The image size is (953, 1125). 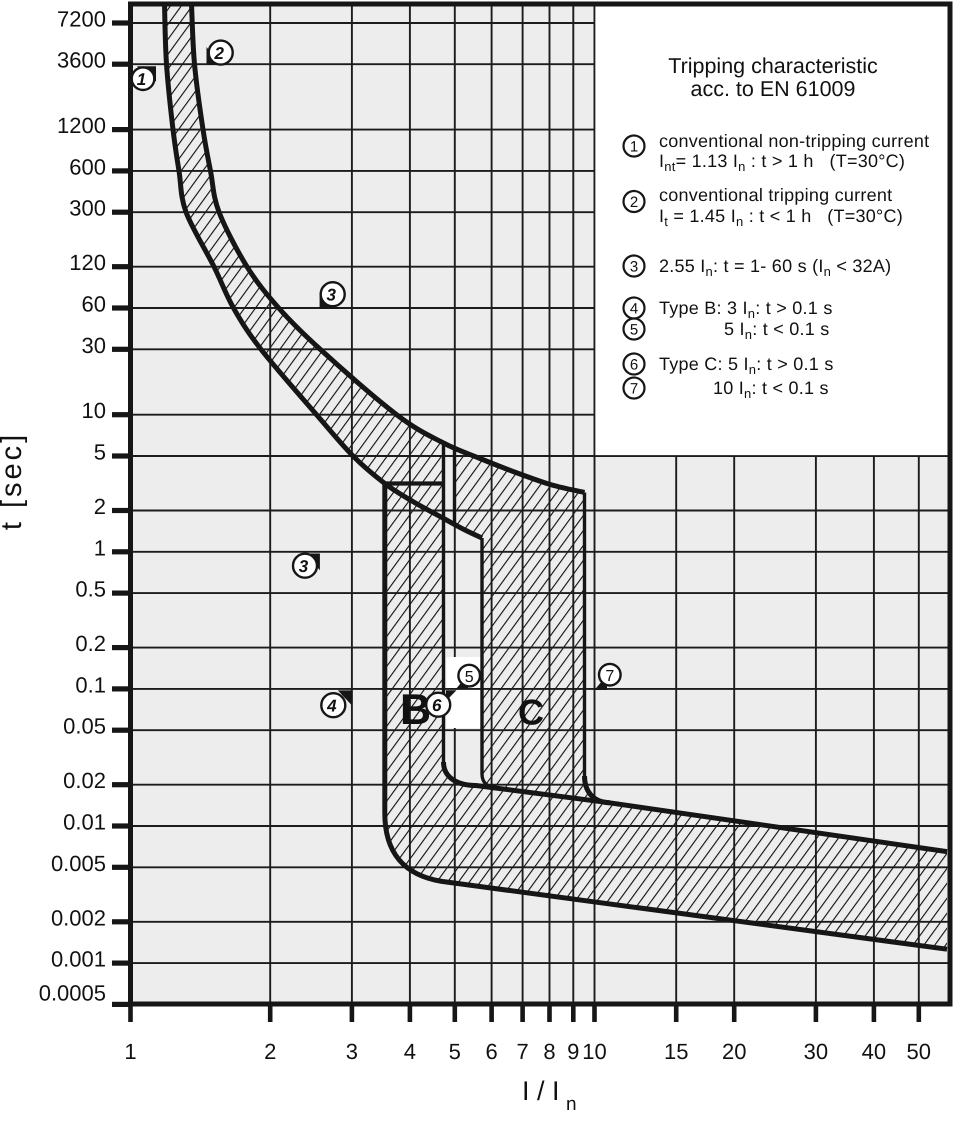 I want to click on svg-text: 40, so click(x=874, y=1051).